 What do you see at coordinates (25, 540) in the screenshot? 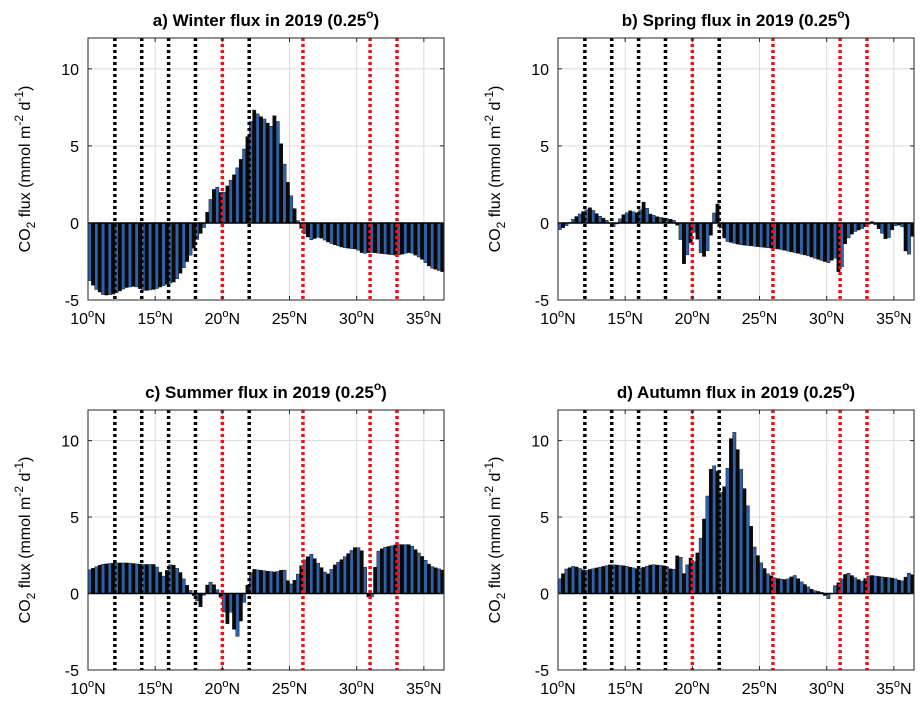
I see `y-axis-label: CO2 flux (mmol m-2 d-1)` at bounding box center [25, 540].